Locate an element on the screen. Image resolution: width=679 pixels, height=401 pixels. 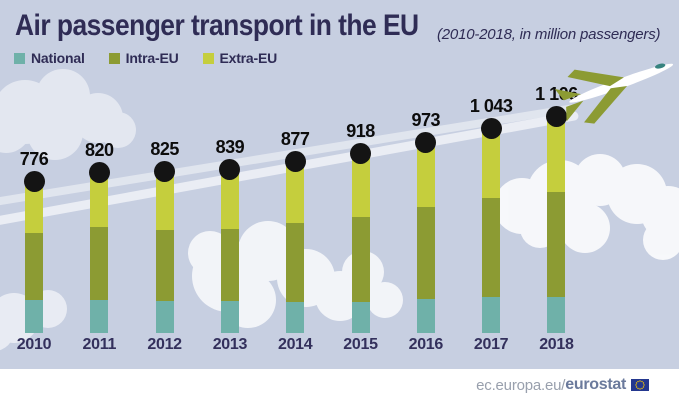
intra-eu-swatch-icon is located at coordinates (114, 58).